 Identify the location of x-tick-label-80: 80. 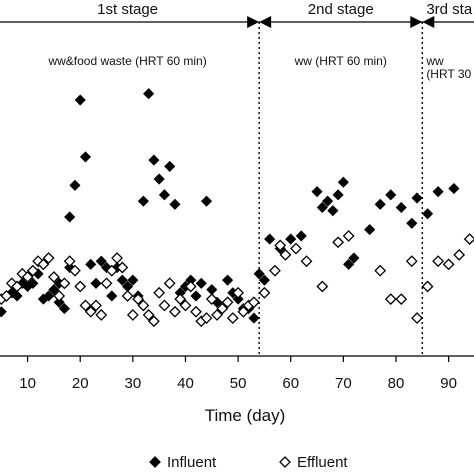
(396, 383).